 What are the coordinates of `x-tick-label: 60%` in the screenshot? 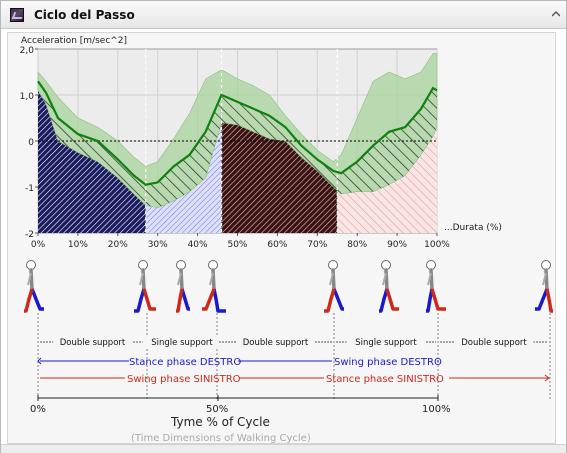 It's located at (277, 245).